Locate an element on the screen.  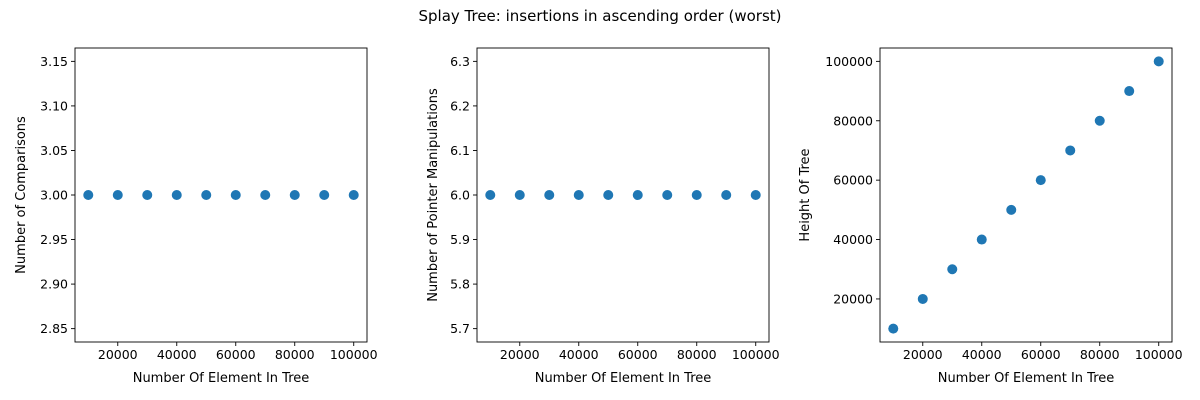
y-tick-label: 3.00 is located at coordinates (54, 195).